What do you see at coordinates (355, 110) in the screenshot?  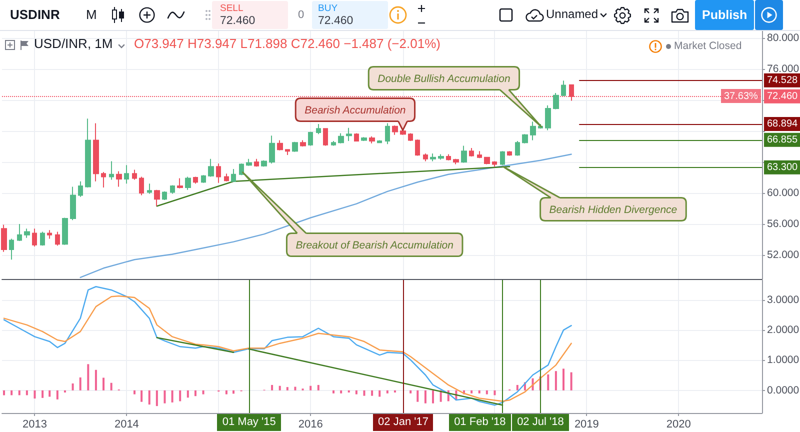 I see `annotation: Bearish Accumulation` at bounding box center [355, 110].